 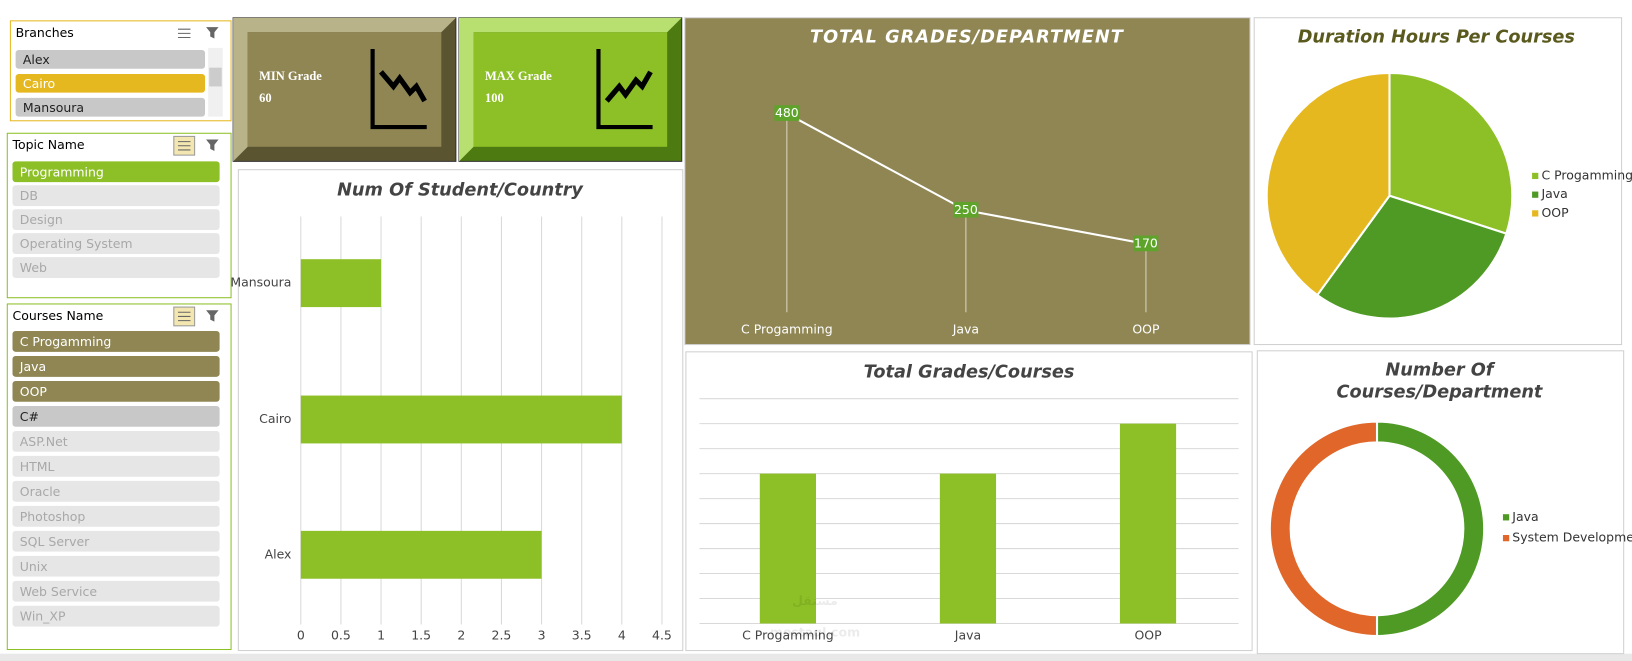 I want to click on watermark: مستقل, so click(x=815, y=600).